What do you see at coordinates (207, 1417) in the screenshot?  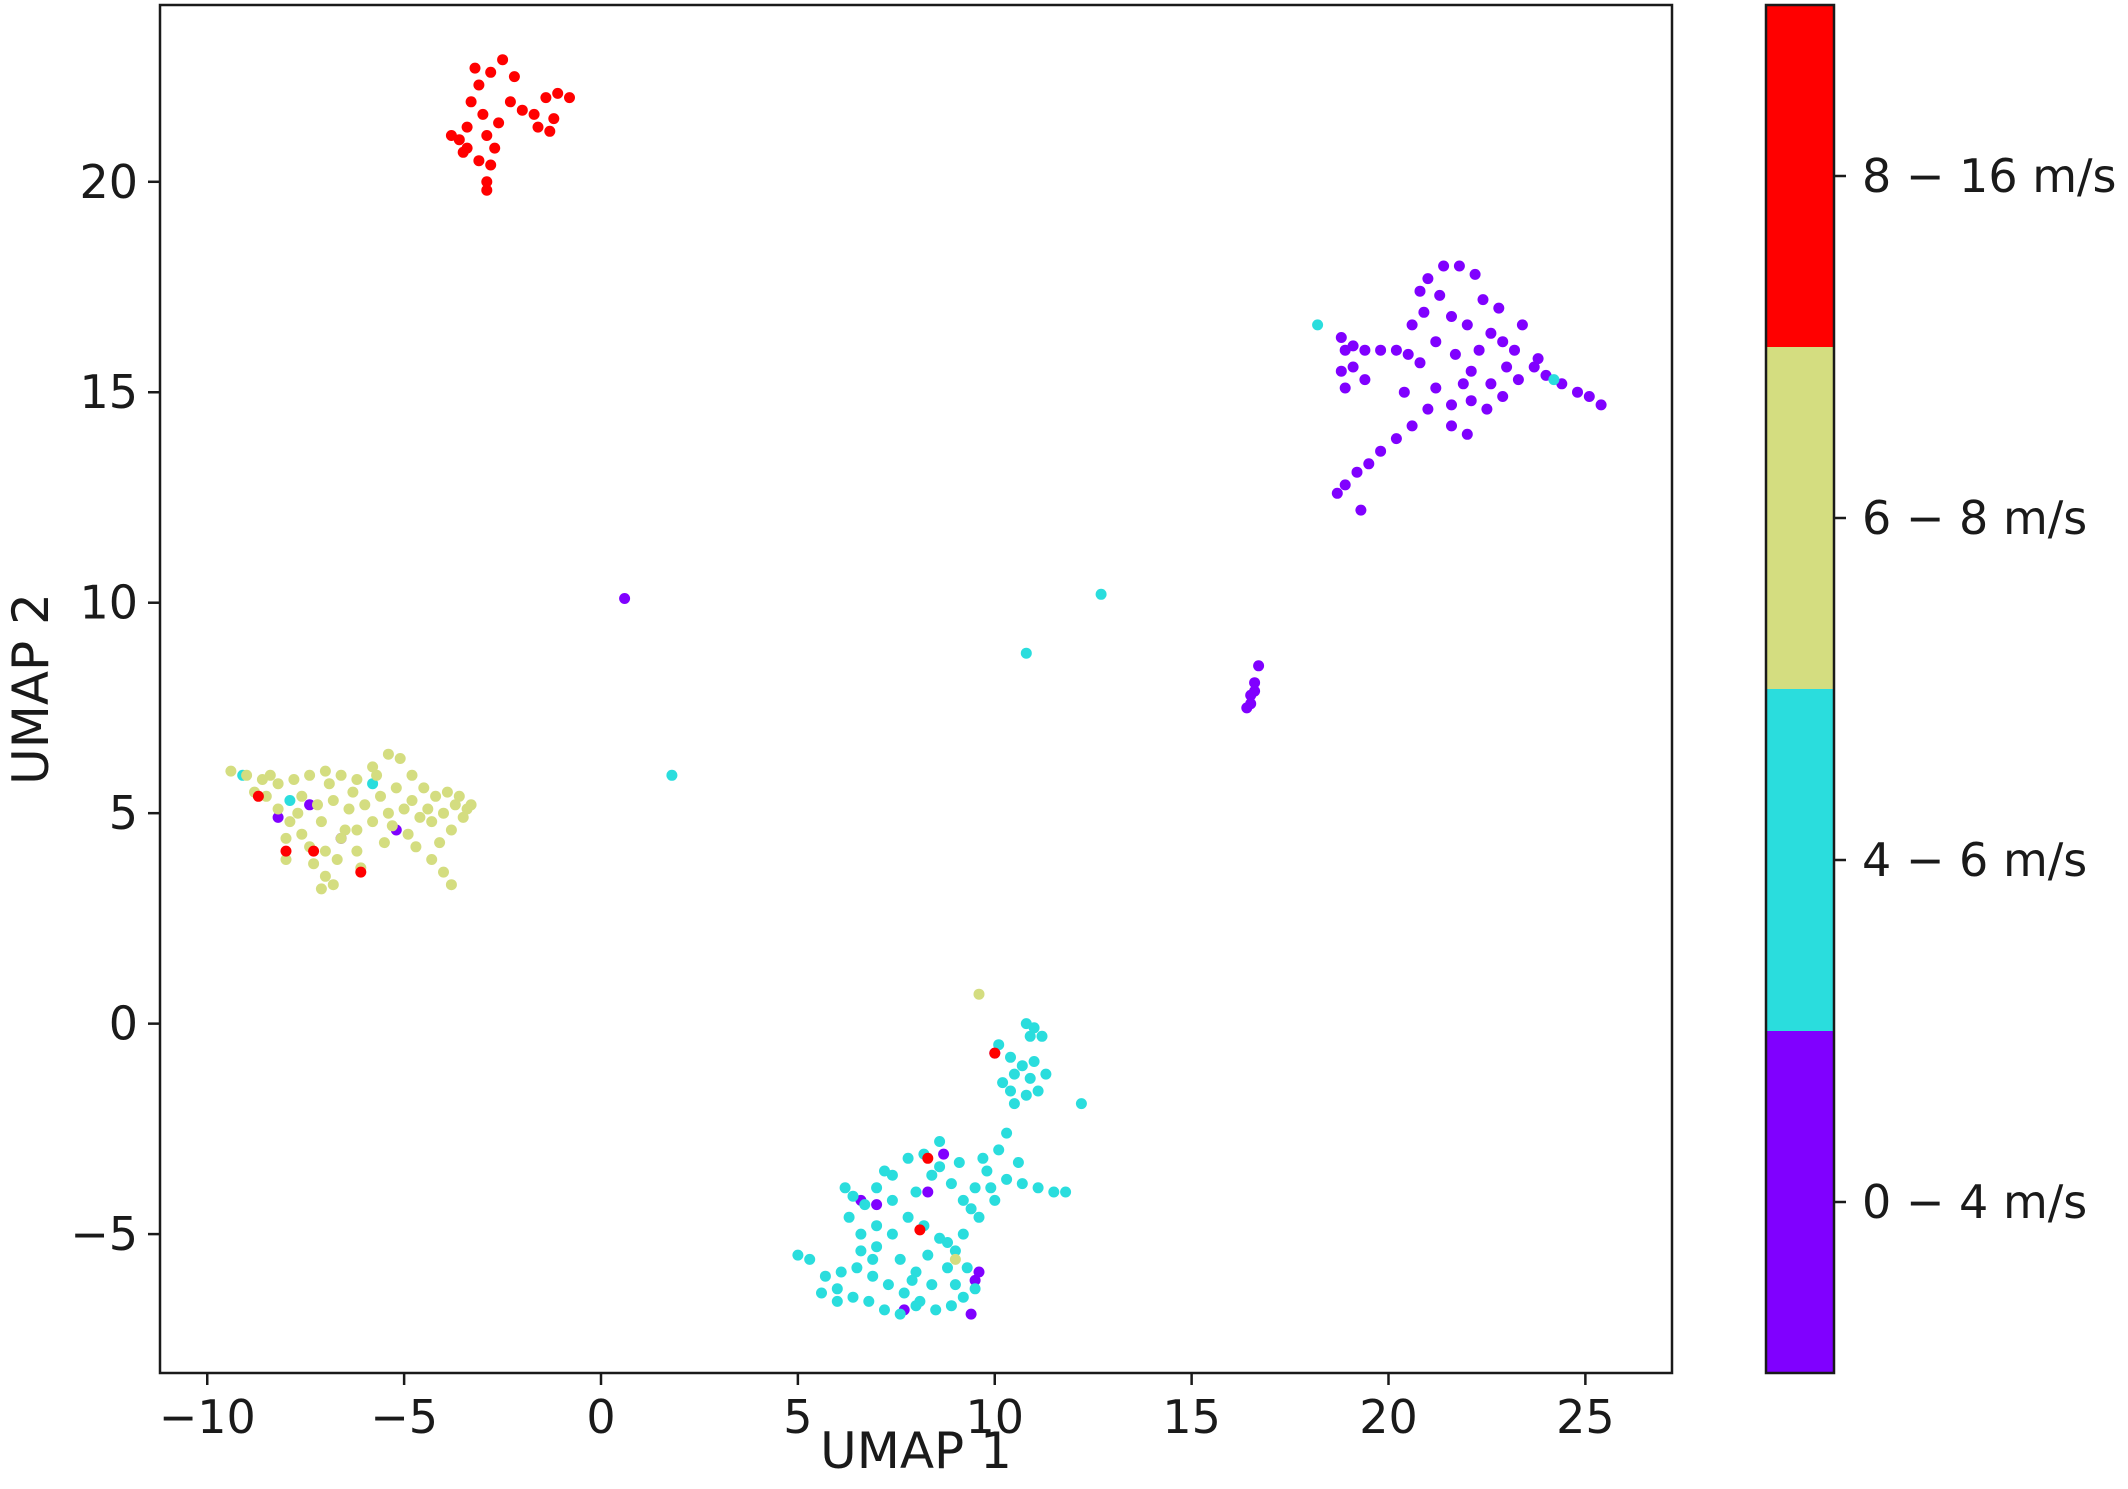 I see `x-tick-label: −10` at bounding box center [207, 1417].